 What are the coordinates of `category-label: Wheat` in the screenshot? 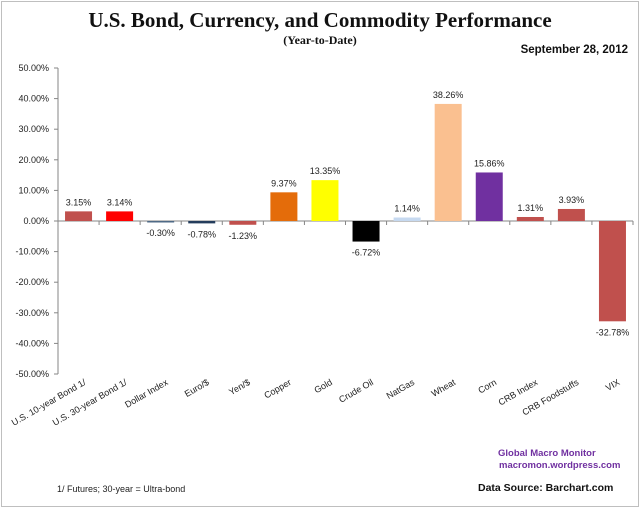 It's located at (444, 388).